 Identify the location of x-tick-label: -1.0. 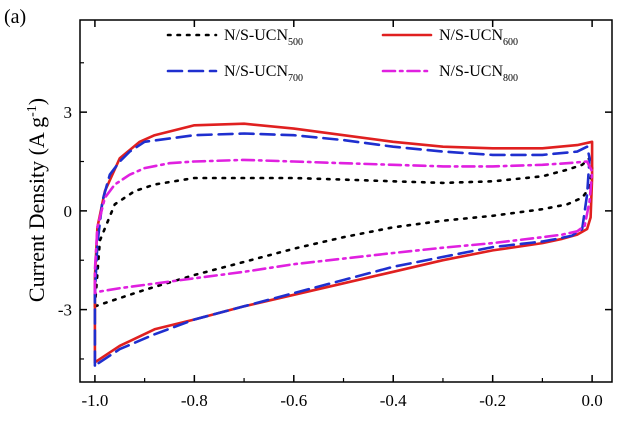
(94, 400).